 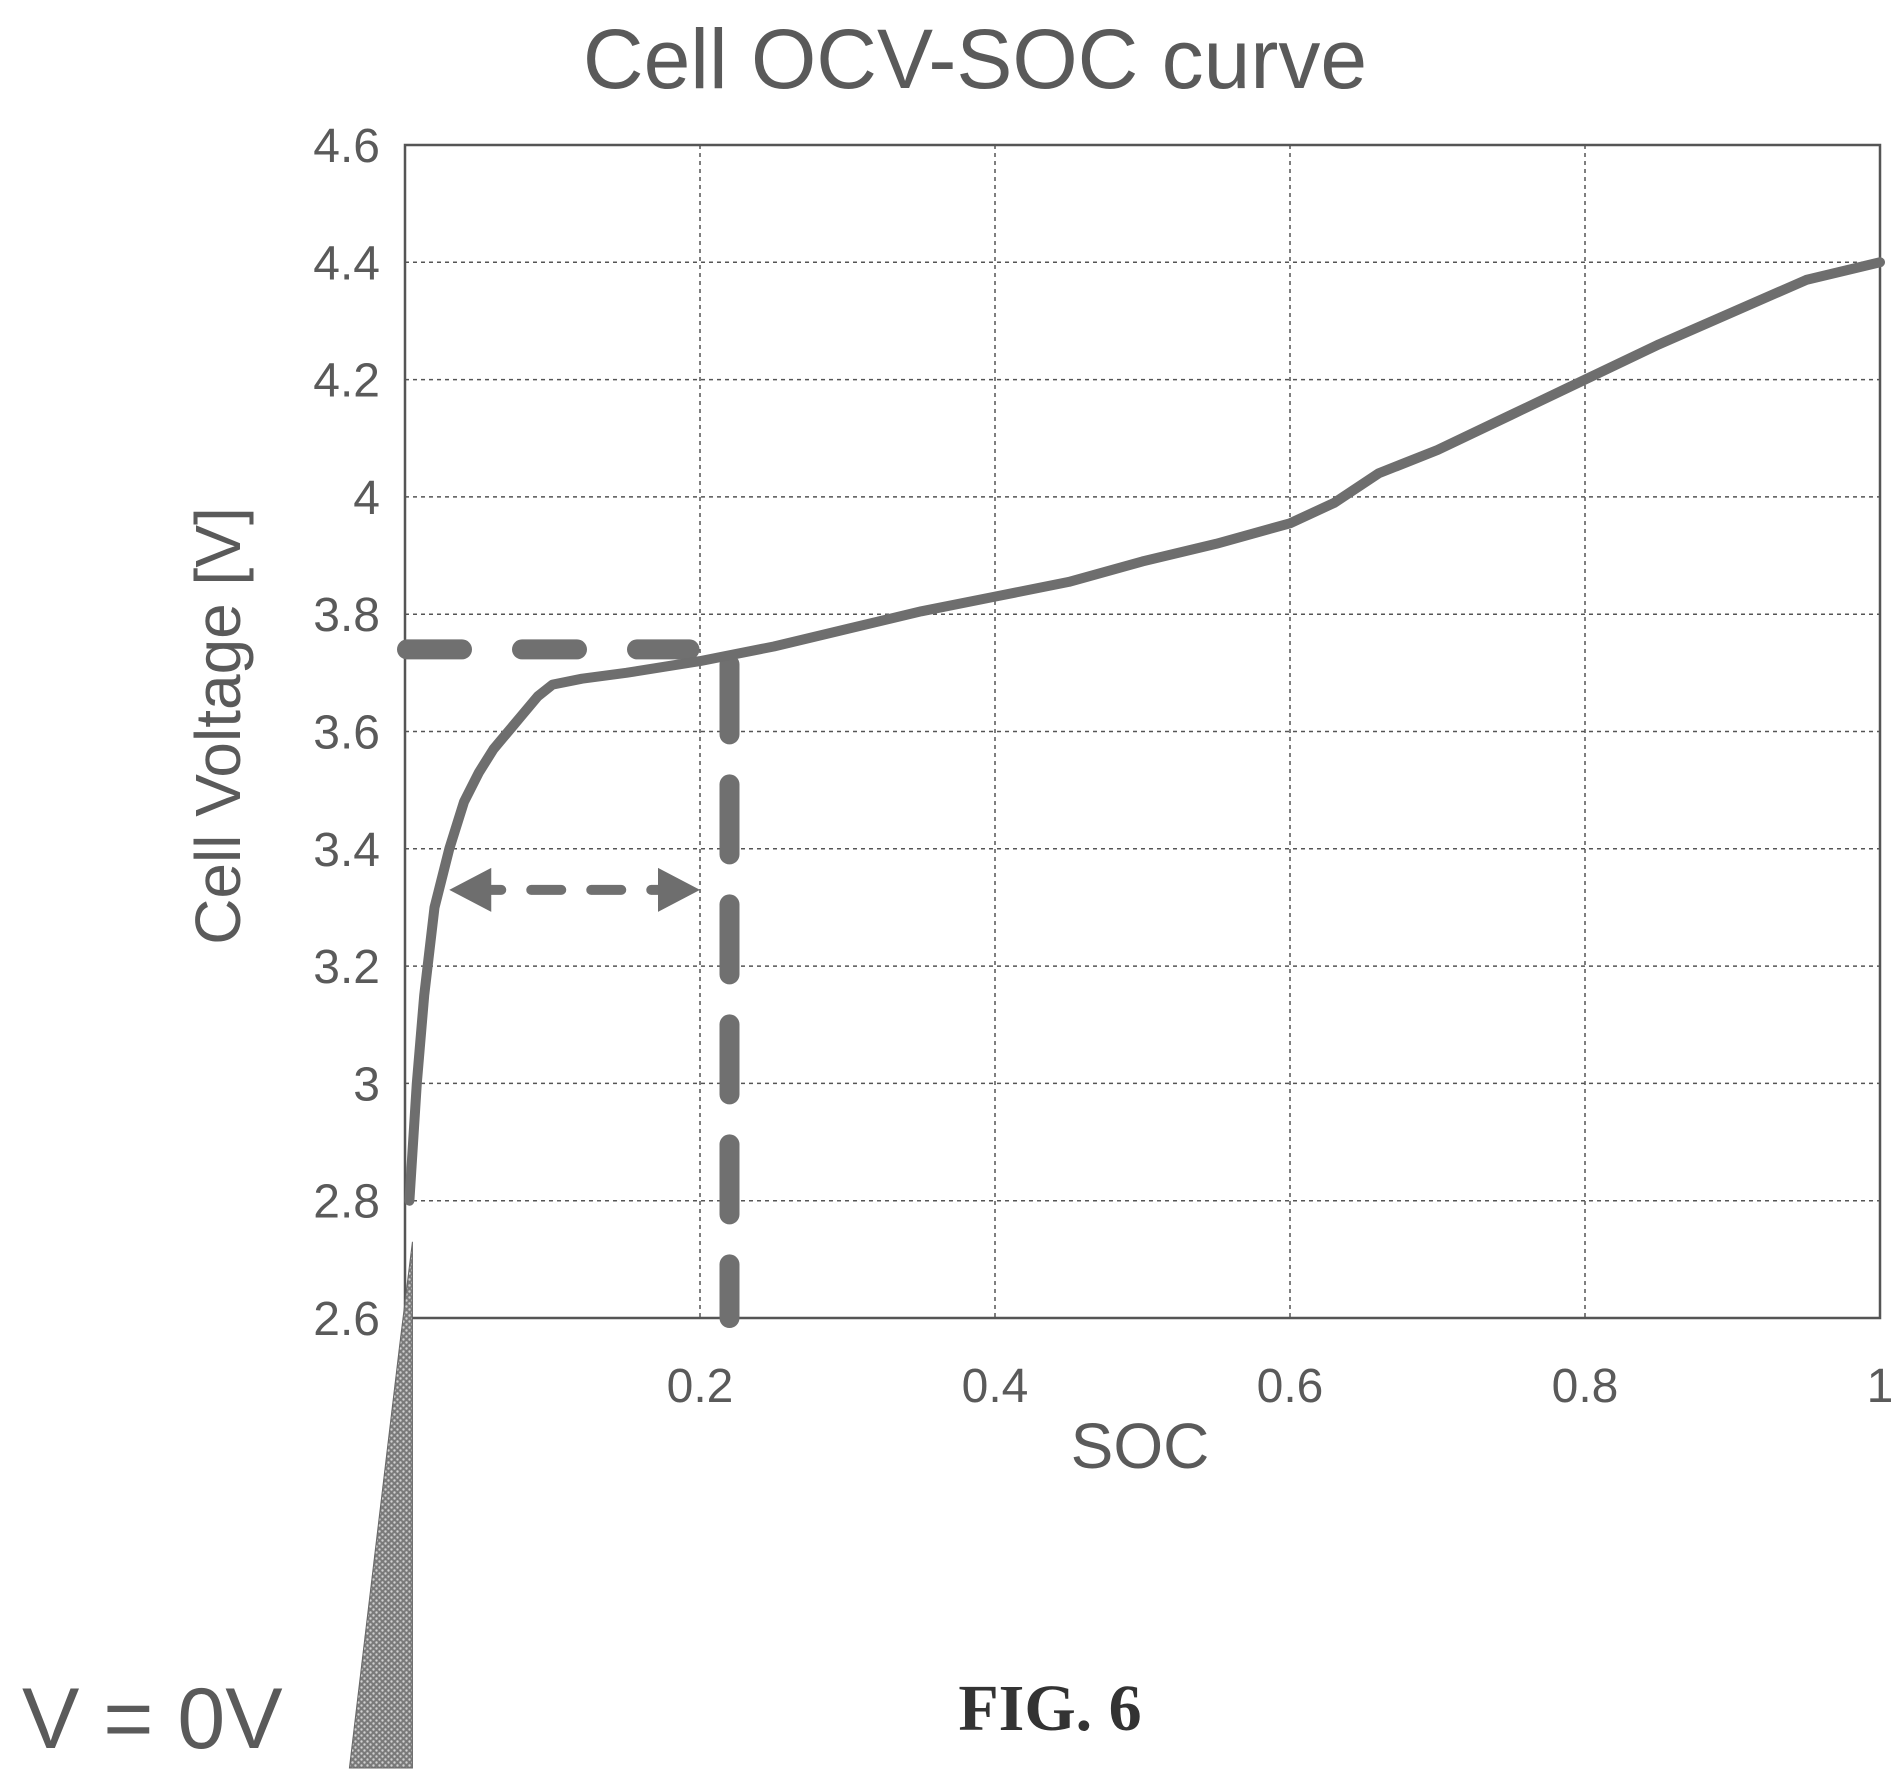 I want to click on y-tick-label: 4.6, so click(x=346, y=146).